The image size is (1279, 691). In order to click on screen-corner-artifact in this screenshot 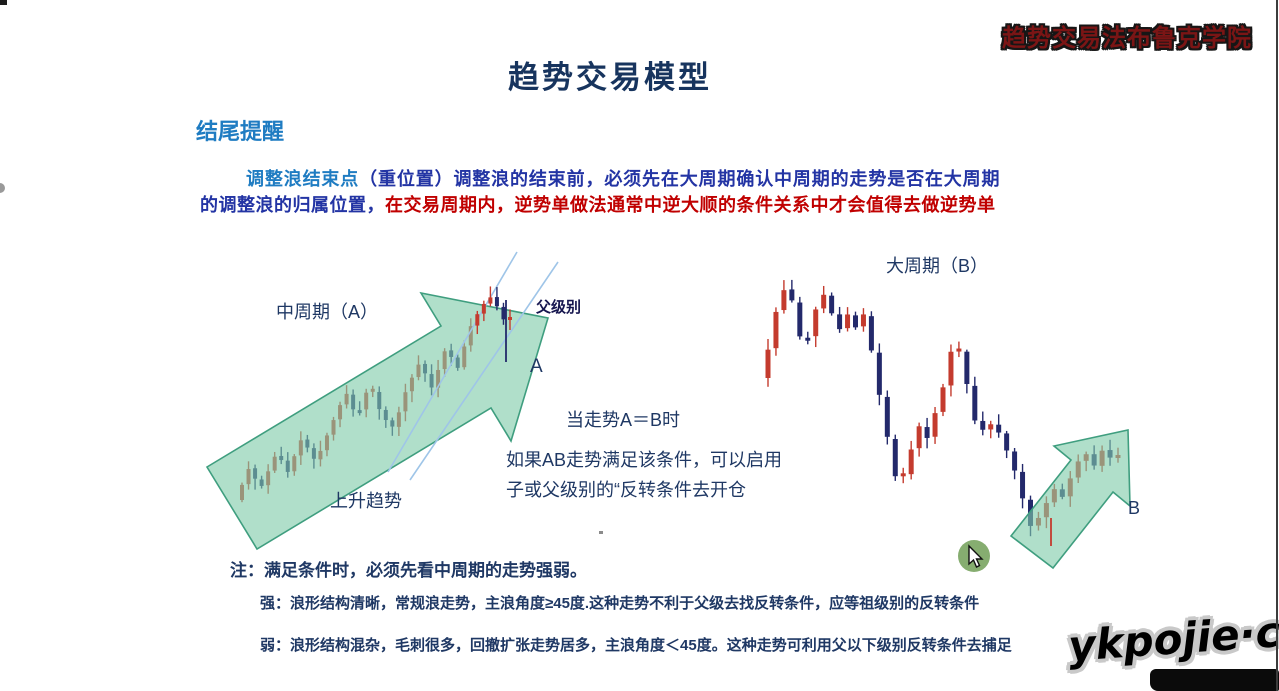, I will do `click(3, 2)`.